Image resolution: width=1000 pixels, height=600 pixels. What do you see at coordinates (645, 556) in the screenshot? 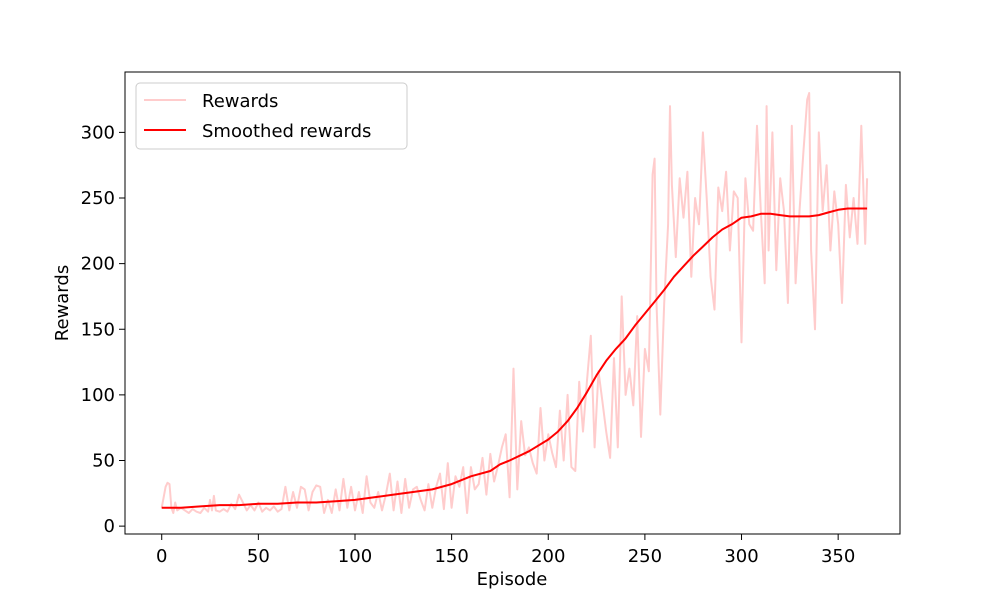
I see `x-tick-label: 250` at bounding box center [645, 556].